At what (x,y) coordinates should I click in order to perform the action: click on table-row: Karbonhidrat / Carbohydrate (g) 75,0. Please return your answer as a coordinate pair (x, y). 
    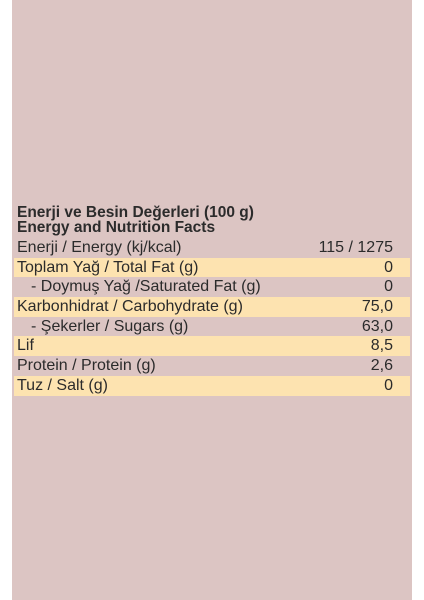
    Looking at the image, I should click on (212, 307).